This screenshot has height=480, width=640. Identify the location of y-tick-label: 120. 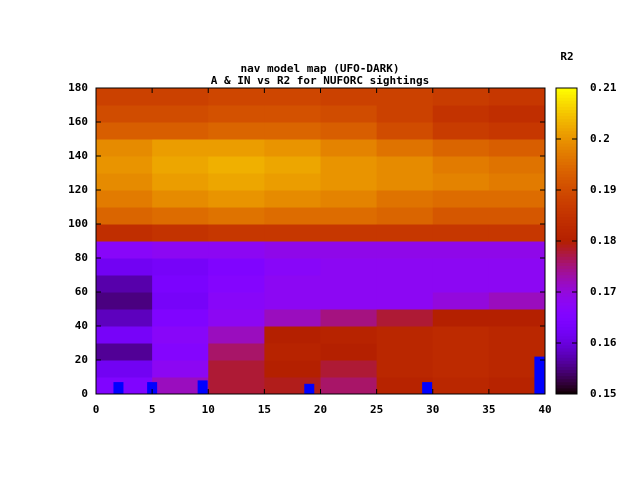
(78, 189).